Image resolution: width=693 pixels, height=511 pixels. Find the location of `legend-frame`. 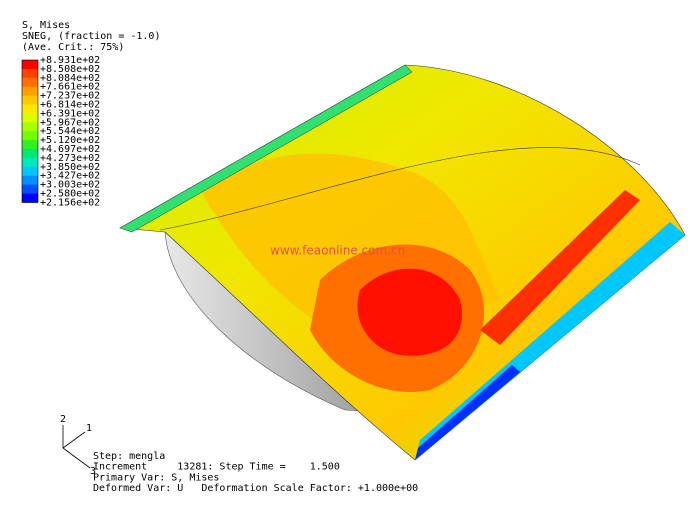

legend-frame is located at coordinates (30, 131).